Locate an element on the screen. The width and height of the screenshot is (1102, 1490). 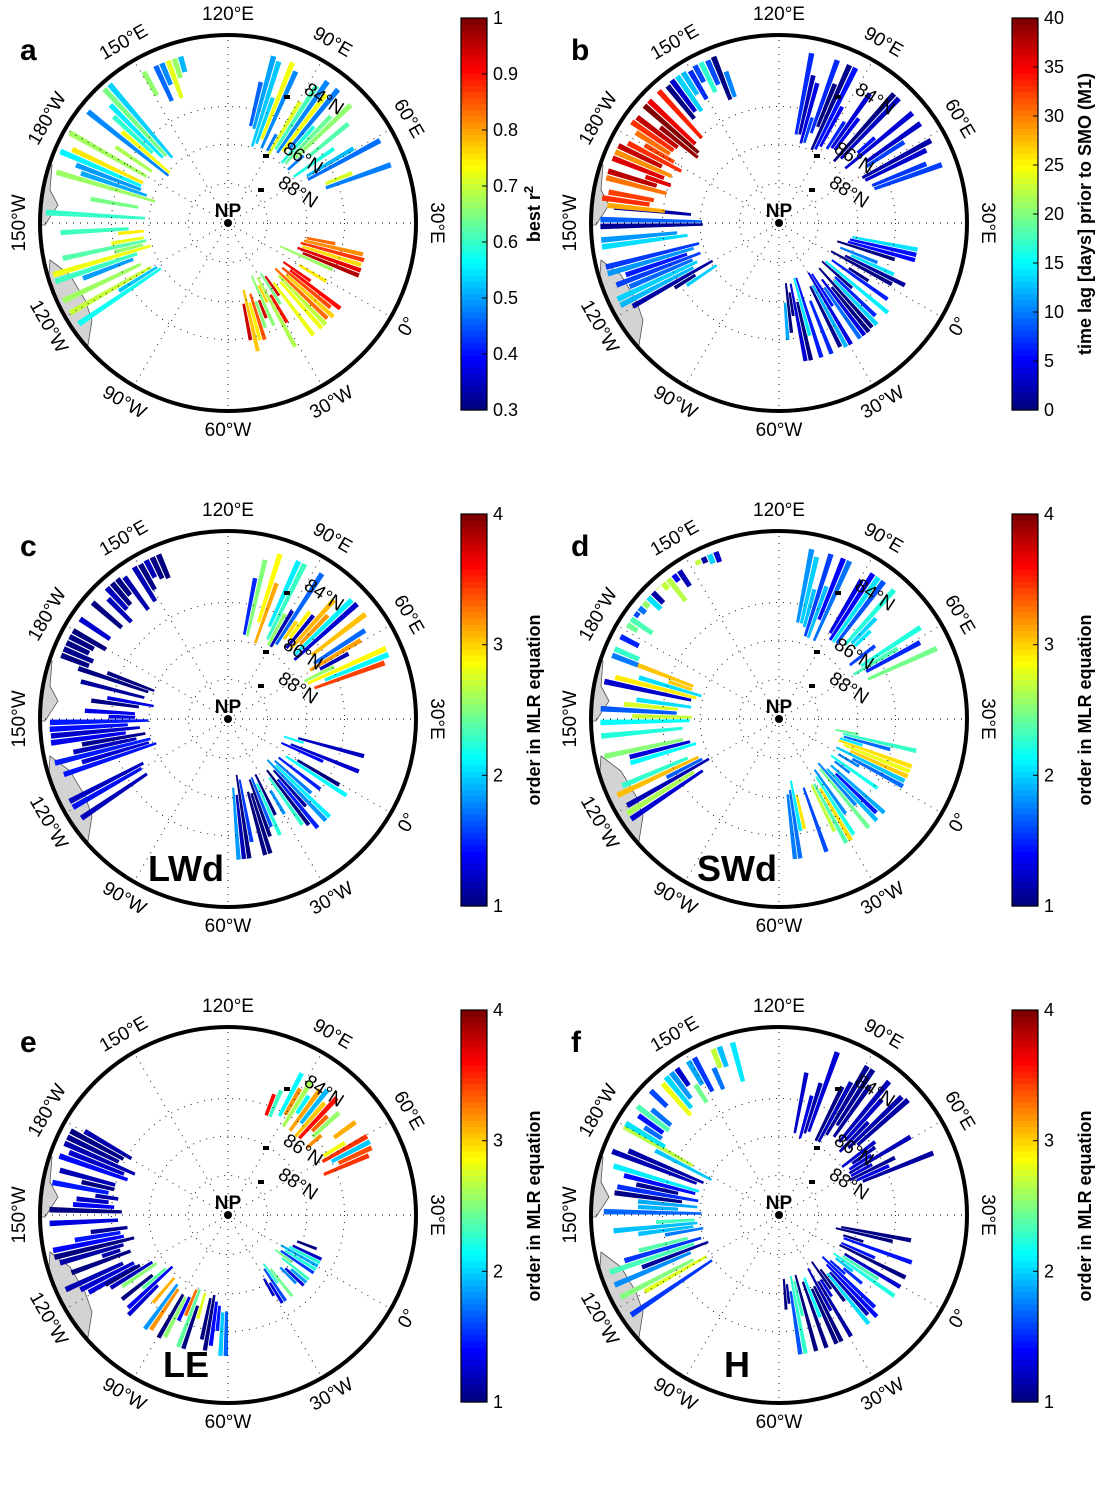
lon-label: 180°W is located at coordinates (598, 615).